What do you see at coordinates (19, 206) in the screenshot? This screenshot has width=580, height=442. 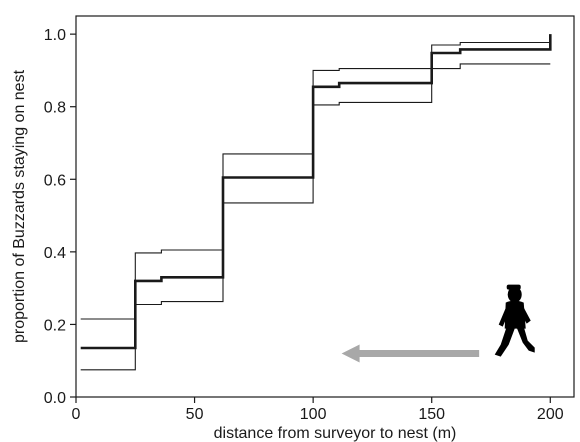 I see `y-axis-title: proportion of Buzzards staying on nest` at bounding box center [19, 206].